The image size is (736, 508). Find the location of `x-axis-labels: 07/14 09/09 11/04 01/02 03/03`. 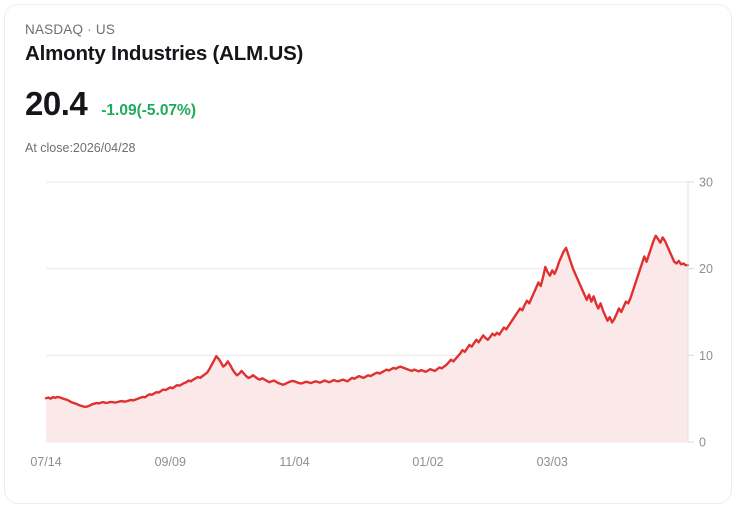

x-axis-labels: 07/14 09/09 11/04 01/02 03/03 is located at coordinates (299, 462).